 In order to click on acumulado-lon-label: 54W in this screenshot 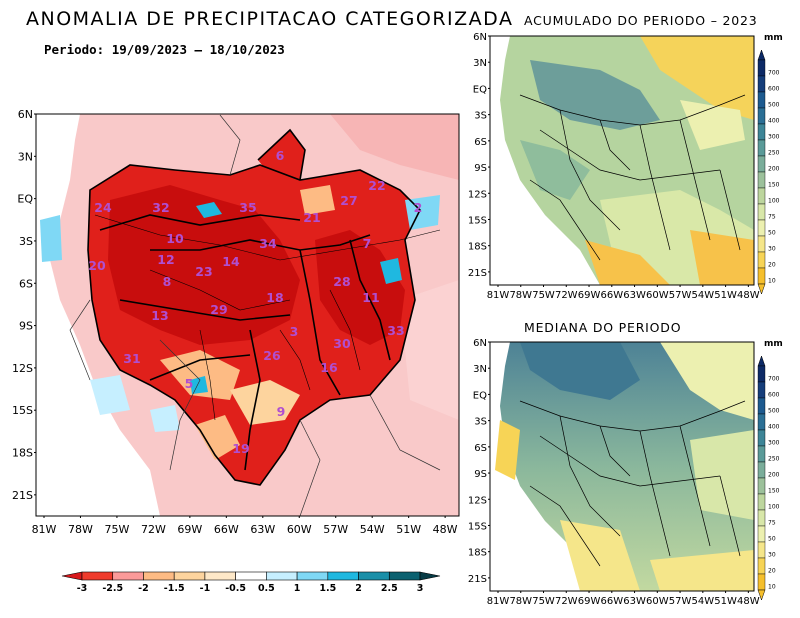, I will do `click(703, 295)`.